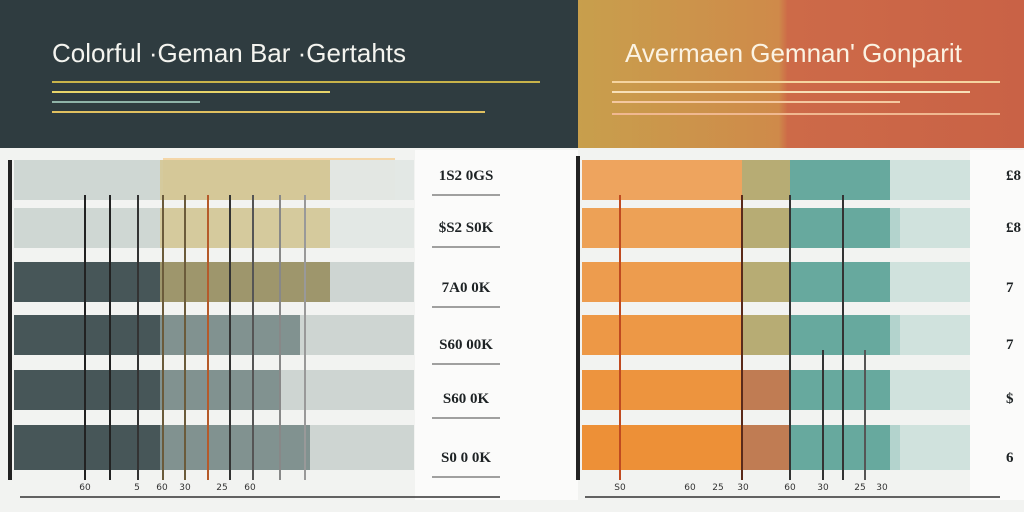 This screenshot has width=1024, height=512. Describe the element at coordinates (620, 488) in the screenshot. I see `axis-label: S0` at that location.